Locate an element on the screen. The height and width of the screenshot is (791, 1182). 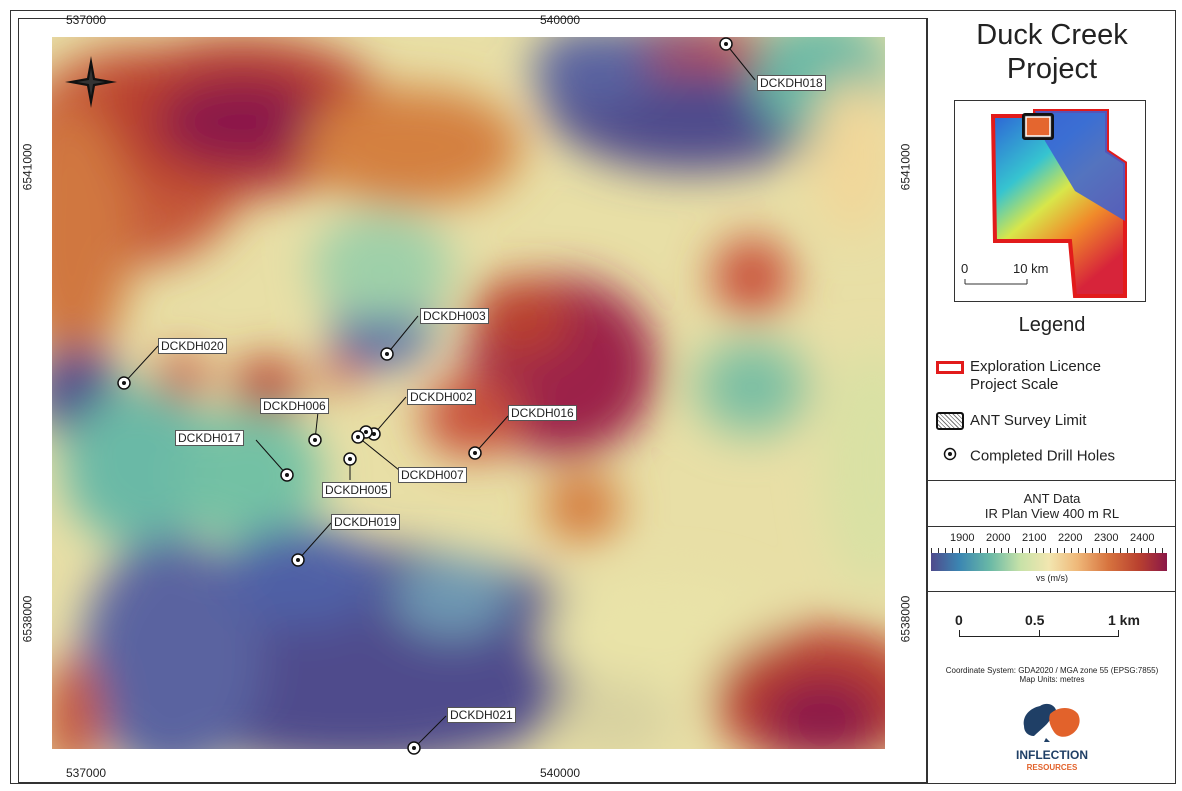
coord-bottom-540000: 540000 is located at coordinates (560, 773).